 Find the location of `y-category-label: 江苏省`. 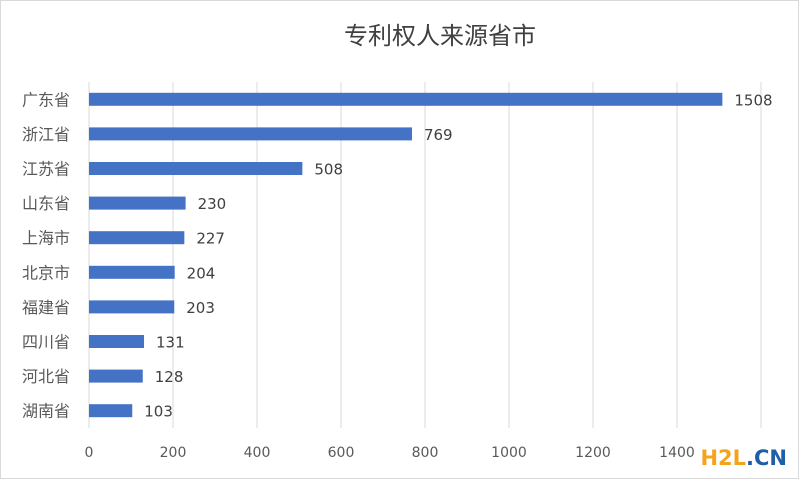

y-category-label: 江苏省 is located at coordinates (46, 169).